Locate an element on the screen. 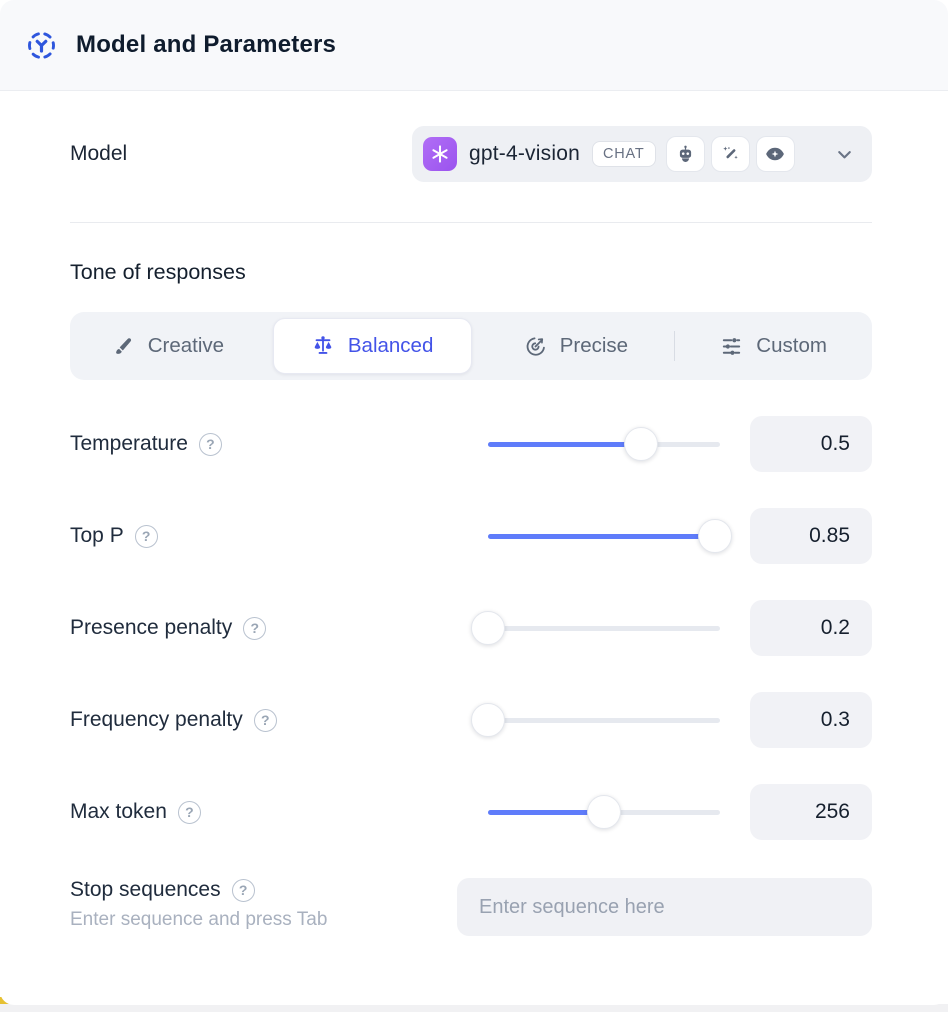  stop-sequences-label: Stop sequences is located at coordinates (263, 890).